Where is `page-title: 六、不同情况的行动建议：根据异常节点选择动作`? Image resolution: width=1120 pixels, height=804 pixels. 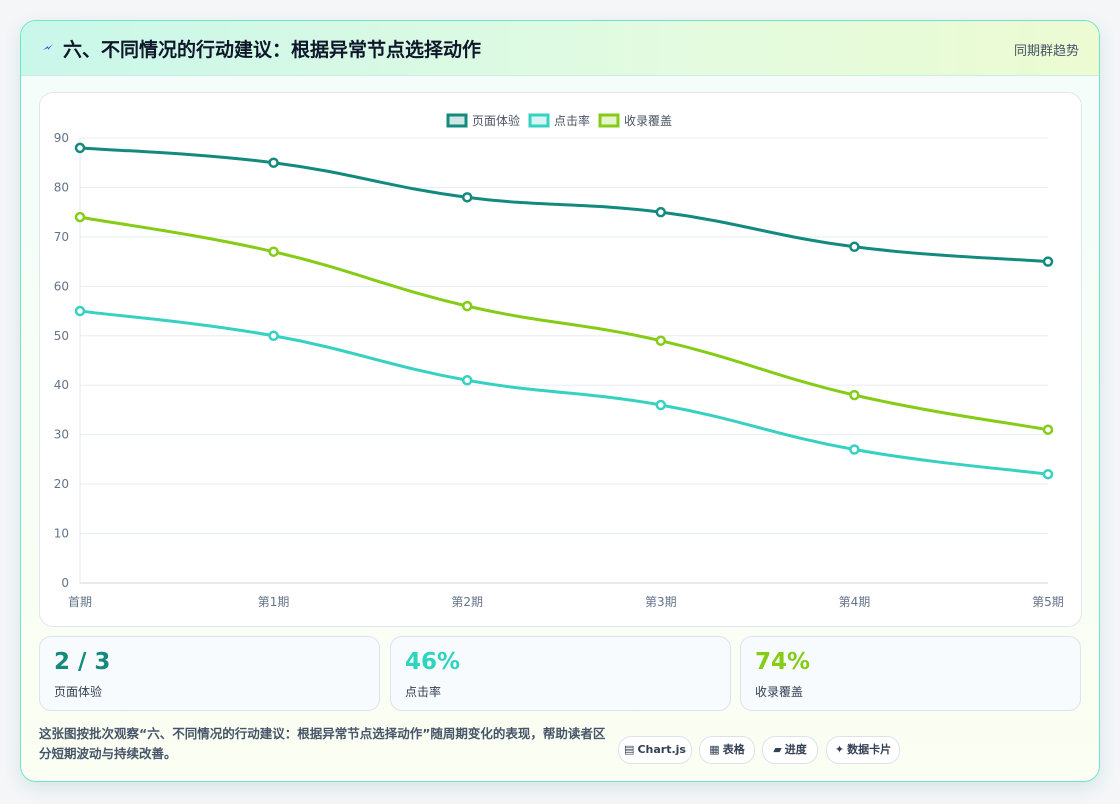
page-title: 六、不同情况的行动建议：根据异常节点选择动作 is located at coordinates (272, 50).